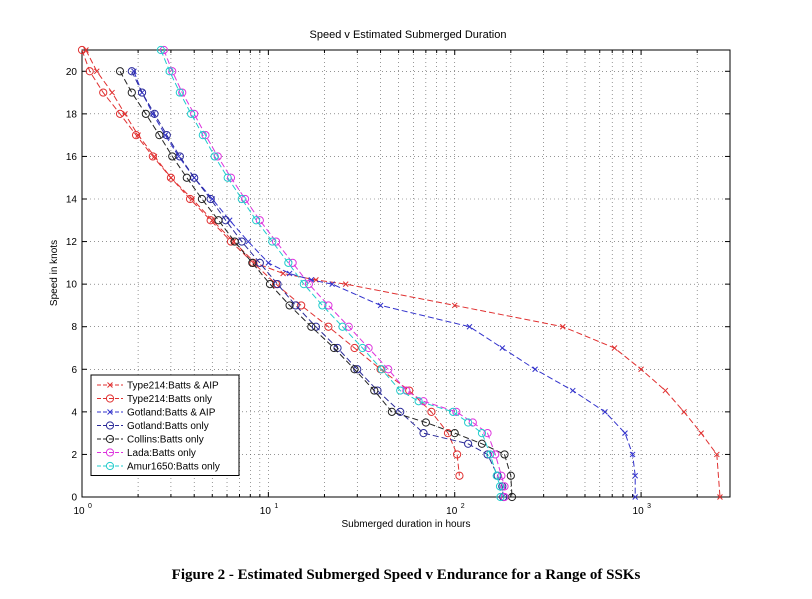 This screenshot has height=599, width=812. I want to click on legend-label: Amur1650:Batts only, so click(173, 467).